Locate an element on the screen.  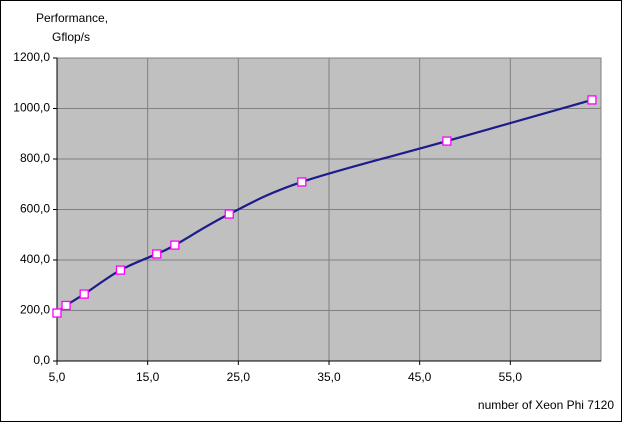
y-tick-label: 400,0 is located at coordinates (35, 259).